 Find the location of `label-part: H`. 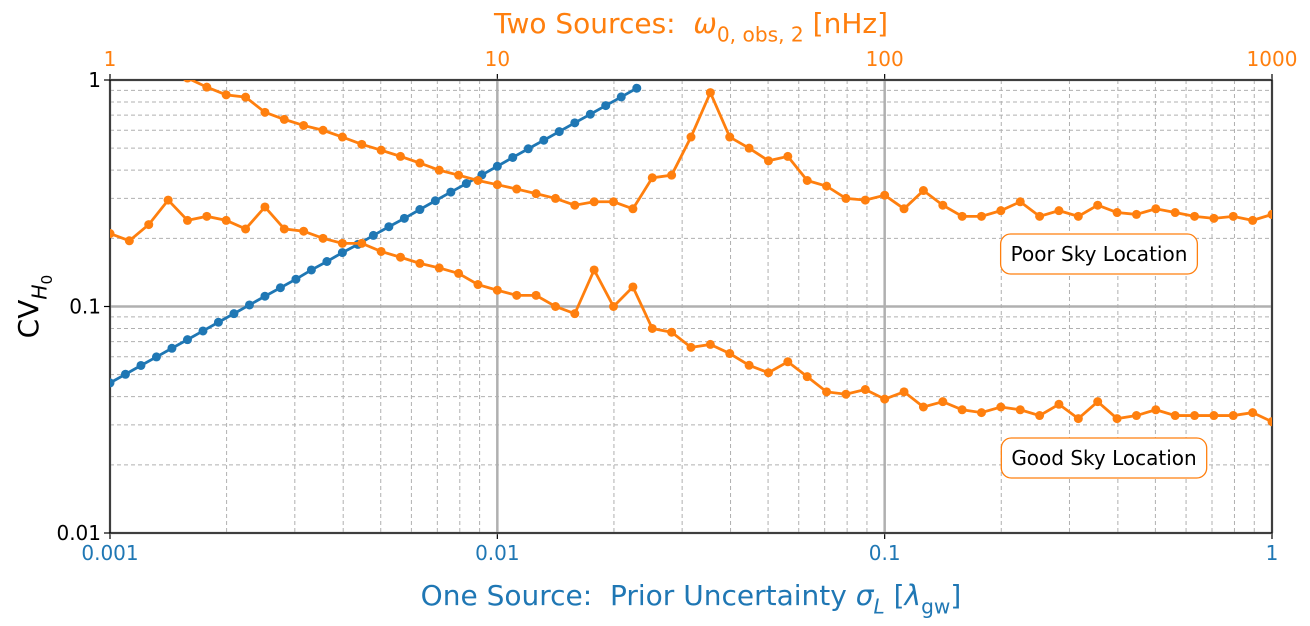

label-part: H is located at coordinates (39, 291).